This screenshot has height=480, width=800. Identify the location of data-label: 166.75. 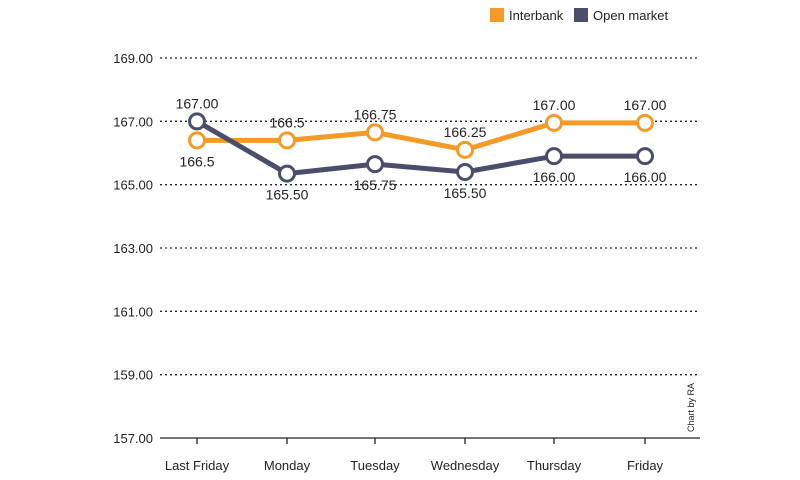
(375, 114).